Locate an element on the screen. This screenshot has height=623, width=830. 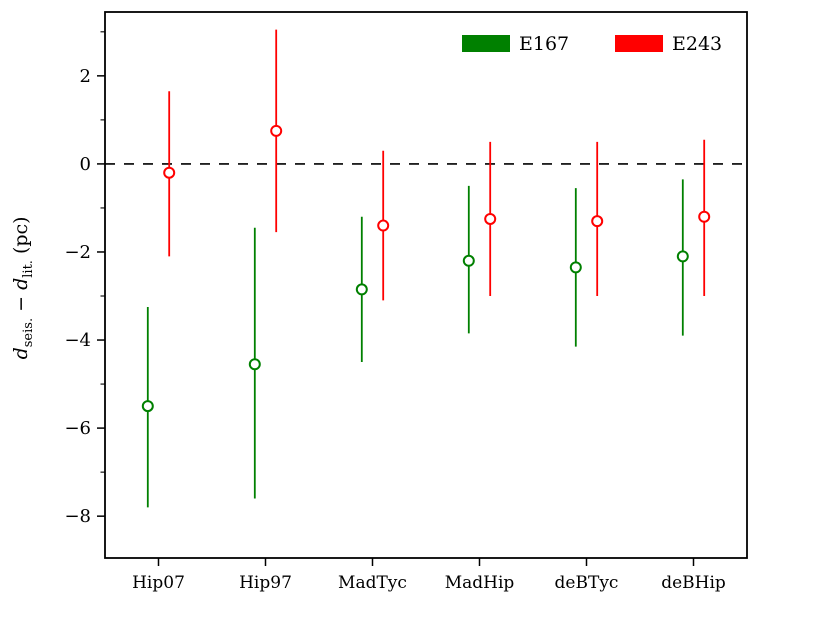
marker-E167-deBTyc is located at coordinates (575, 267).